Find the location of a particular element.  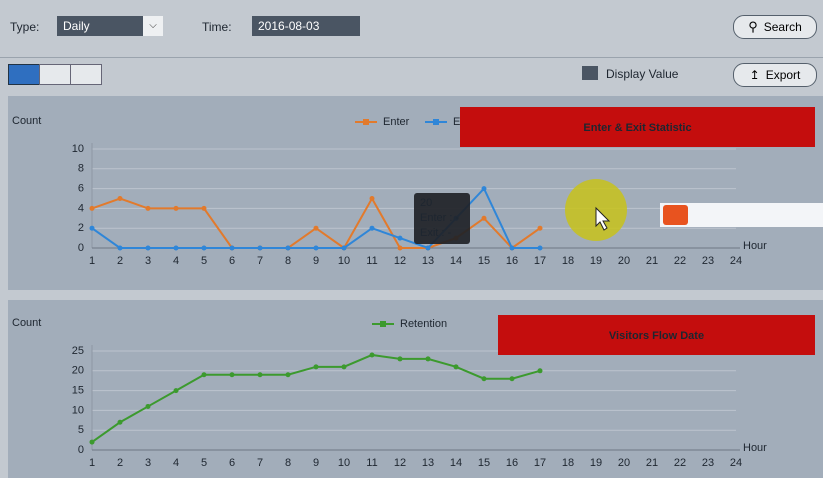

cursor is located at coordinates (603, 218).